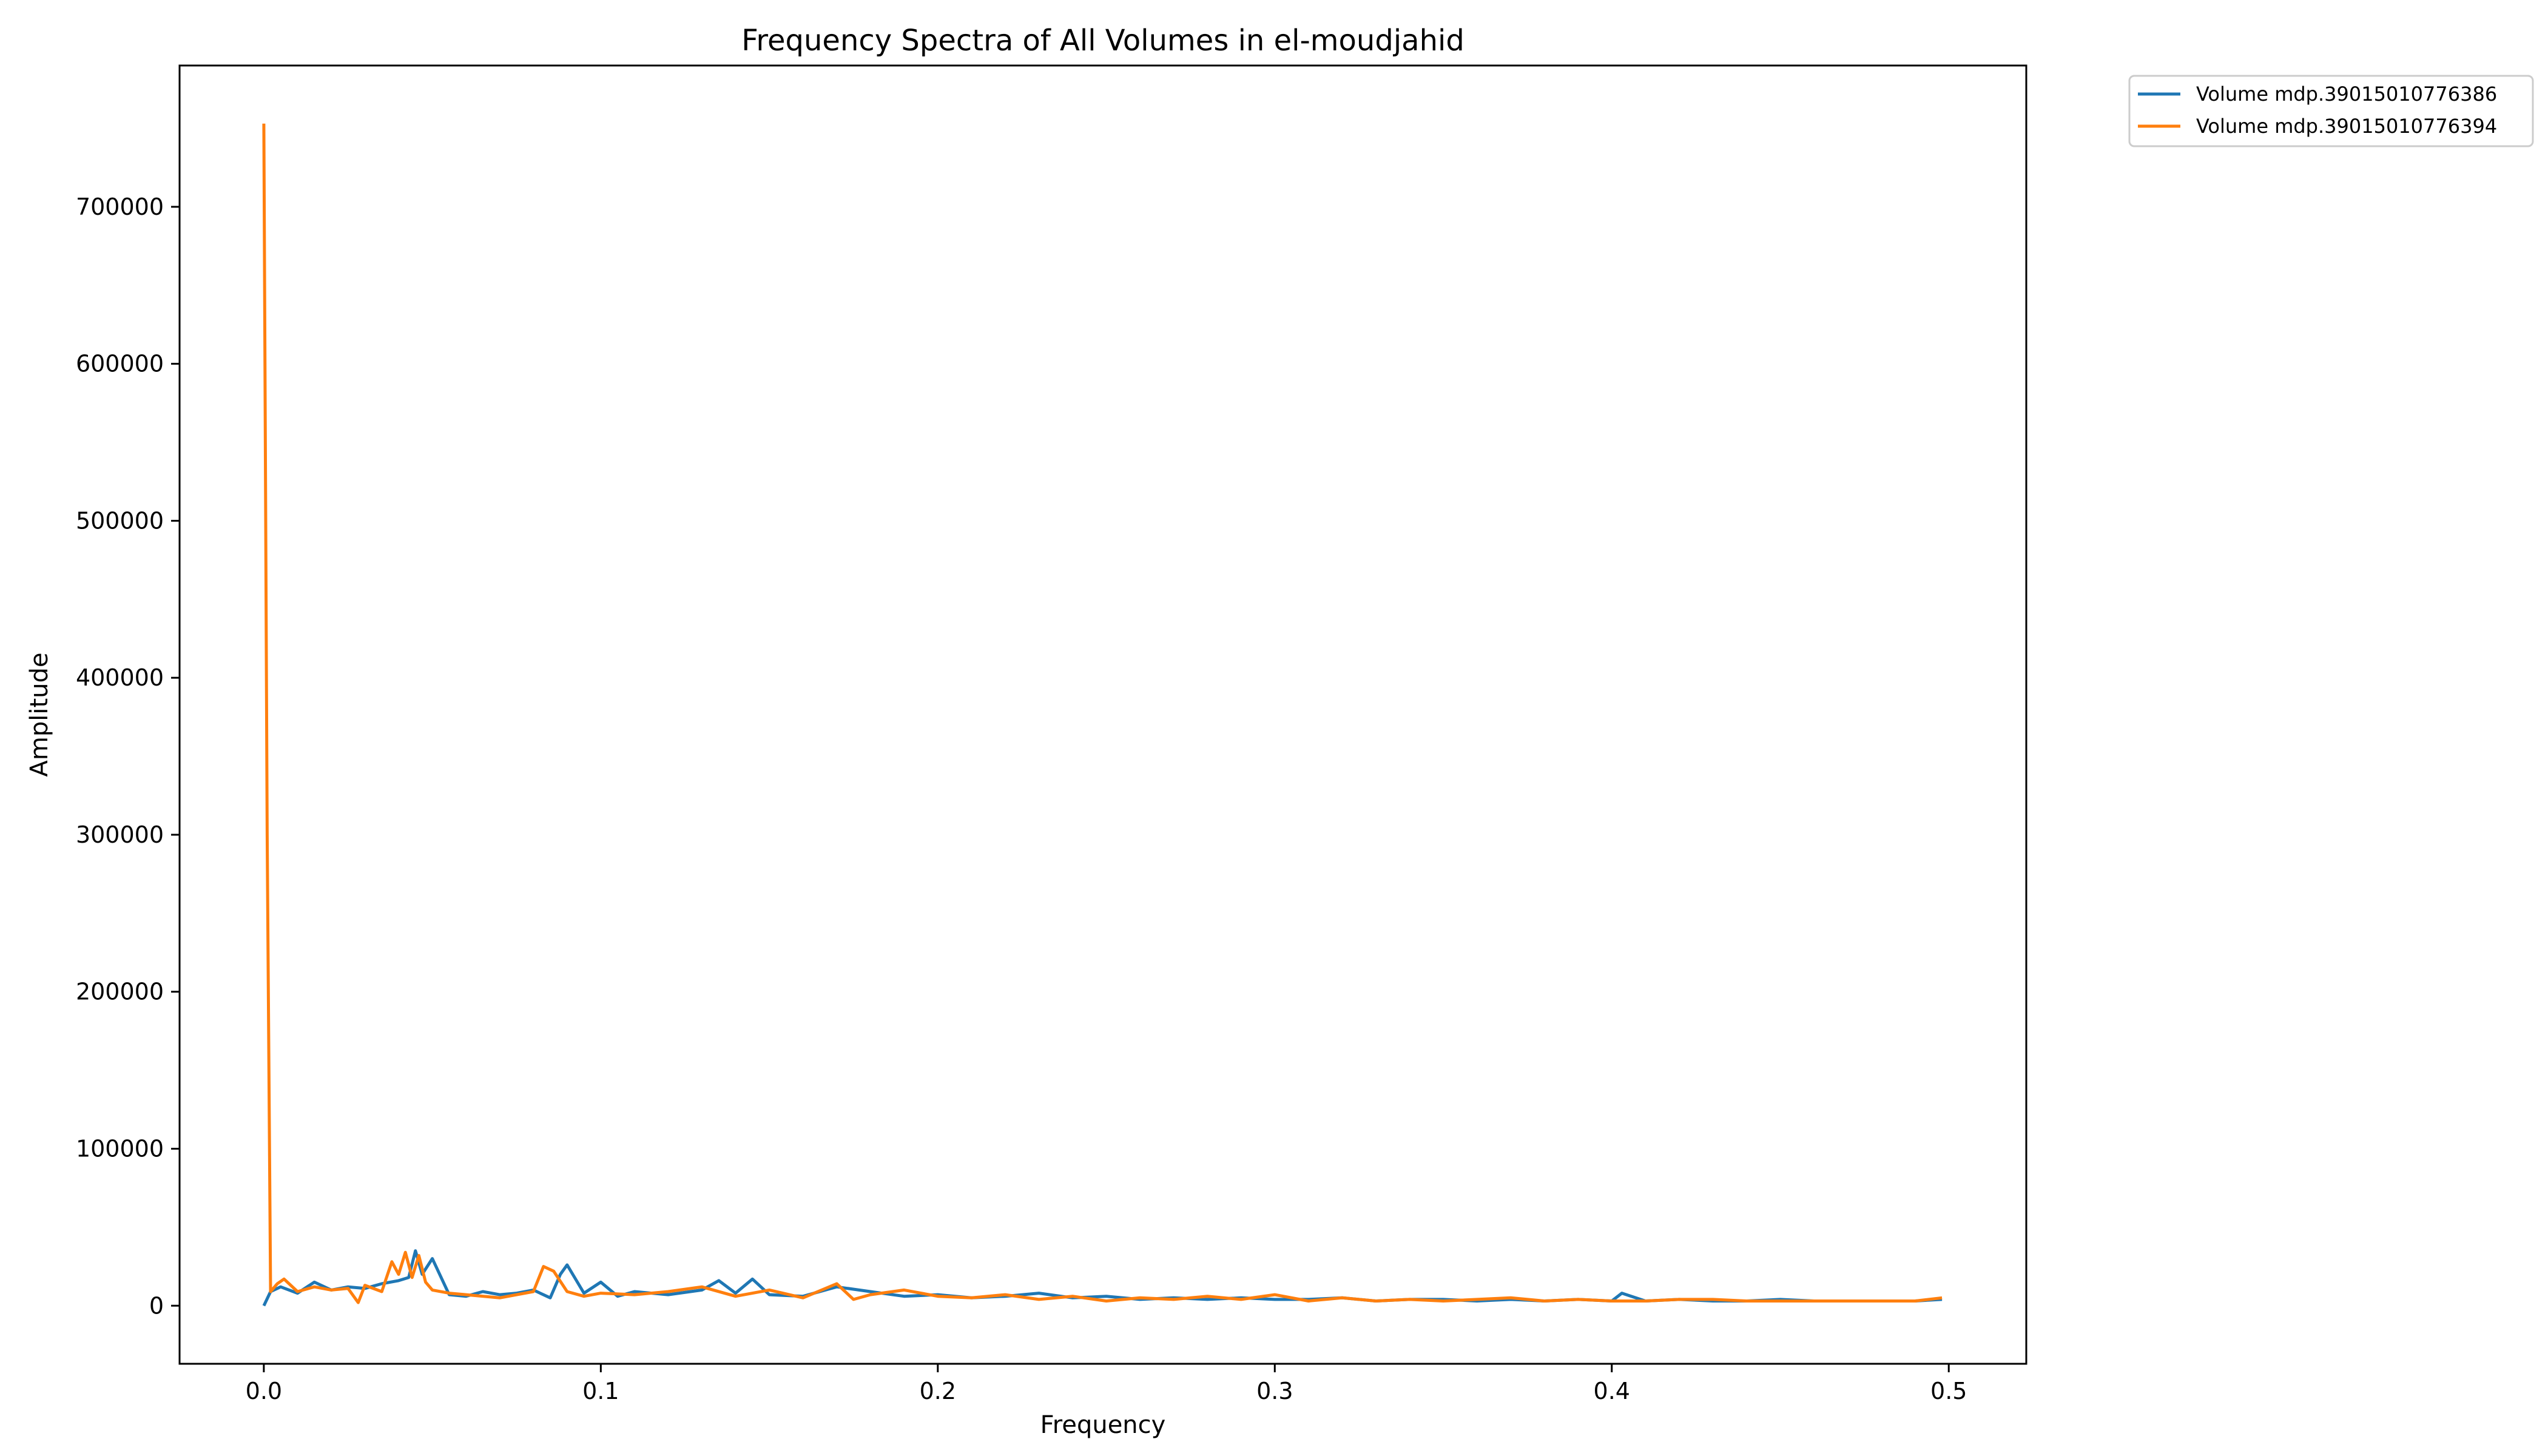  I want to click on legend-frame, so click(2331, 111).